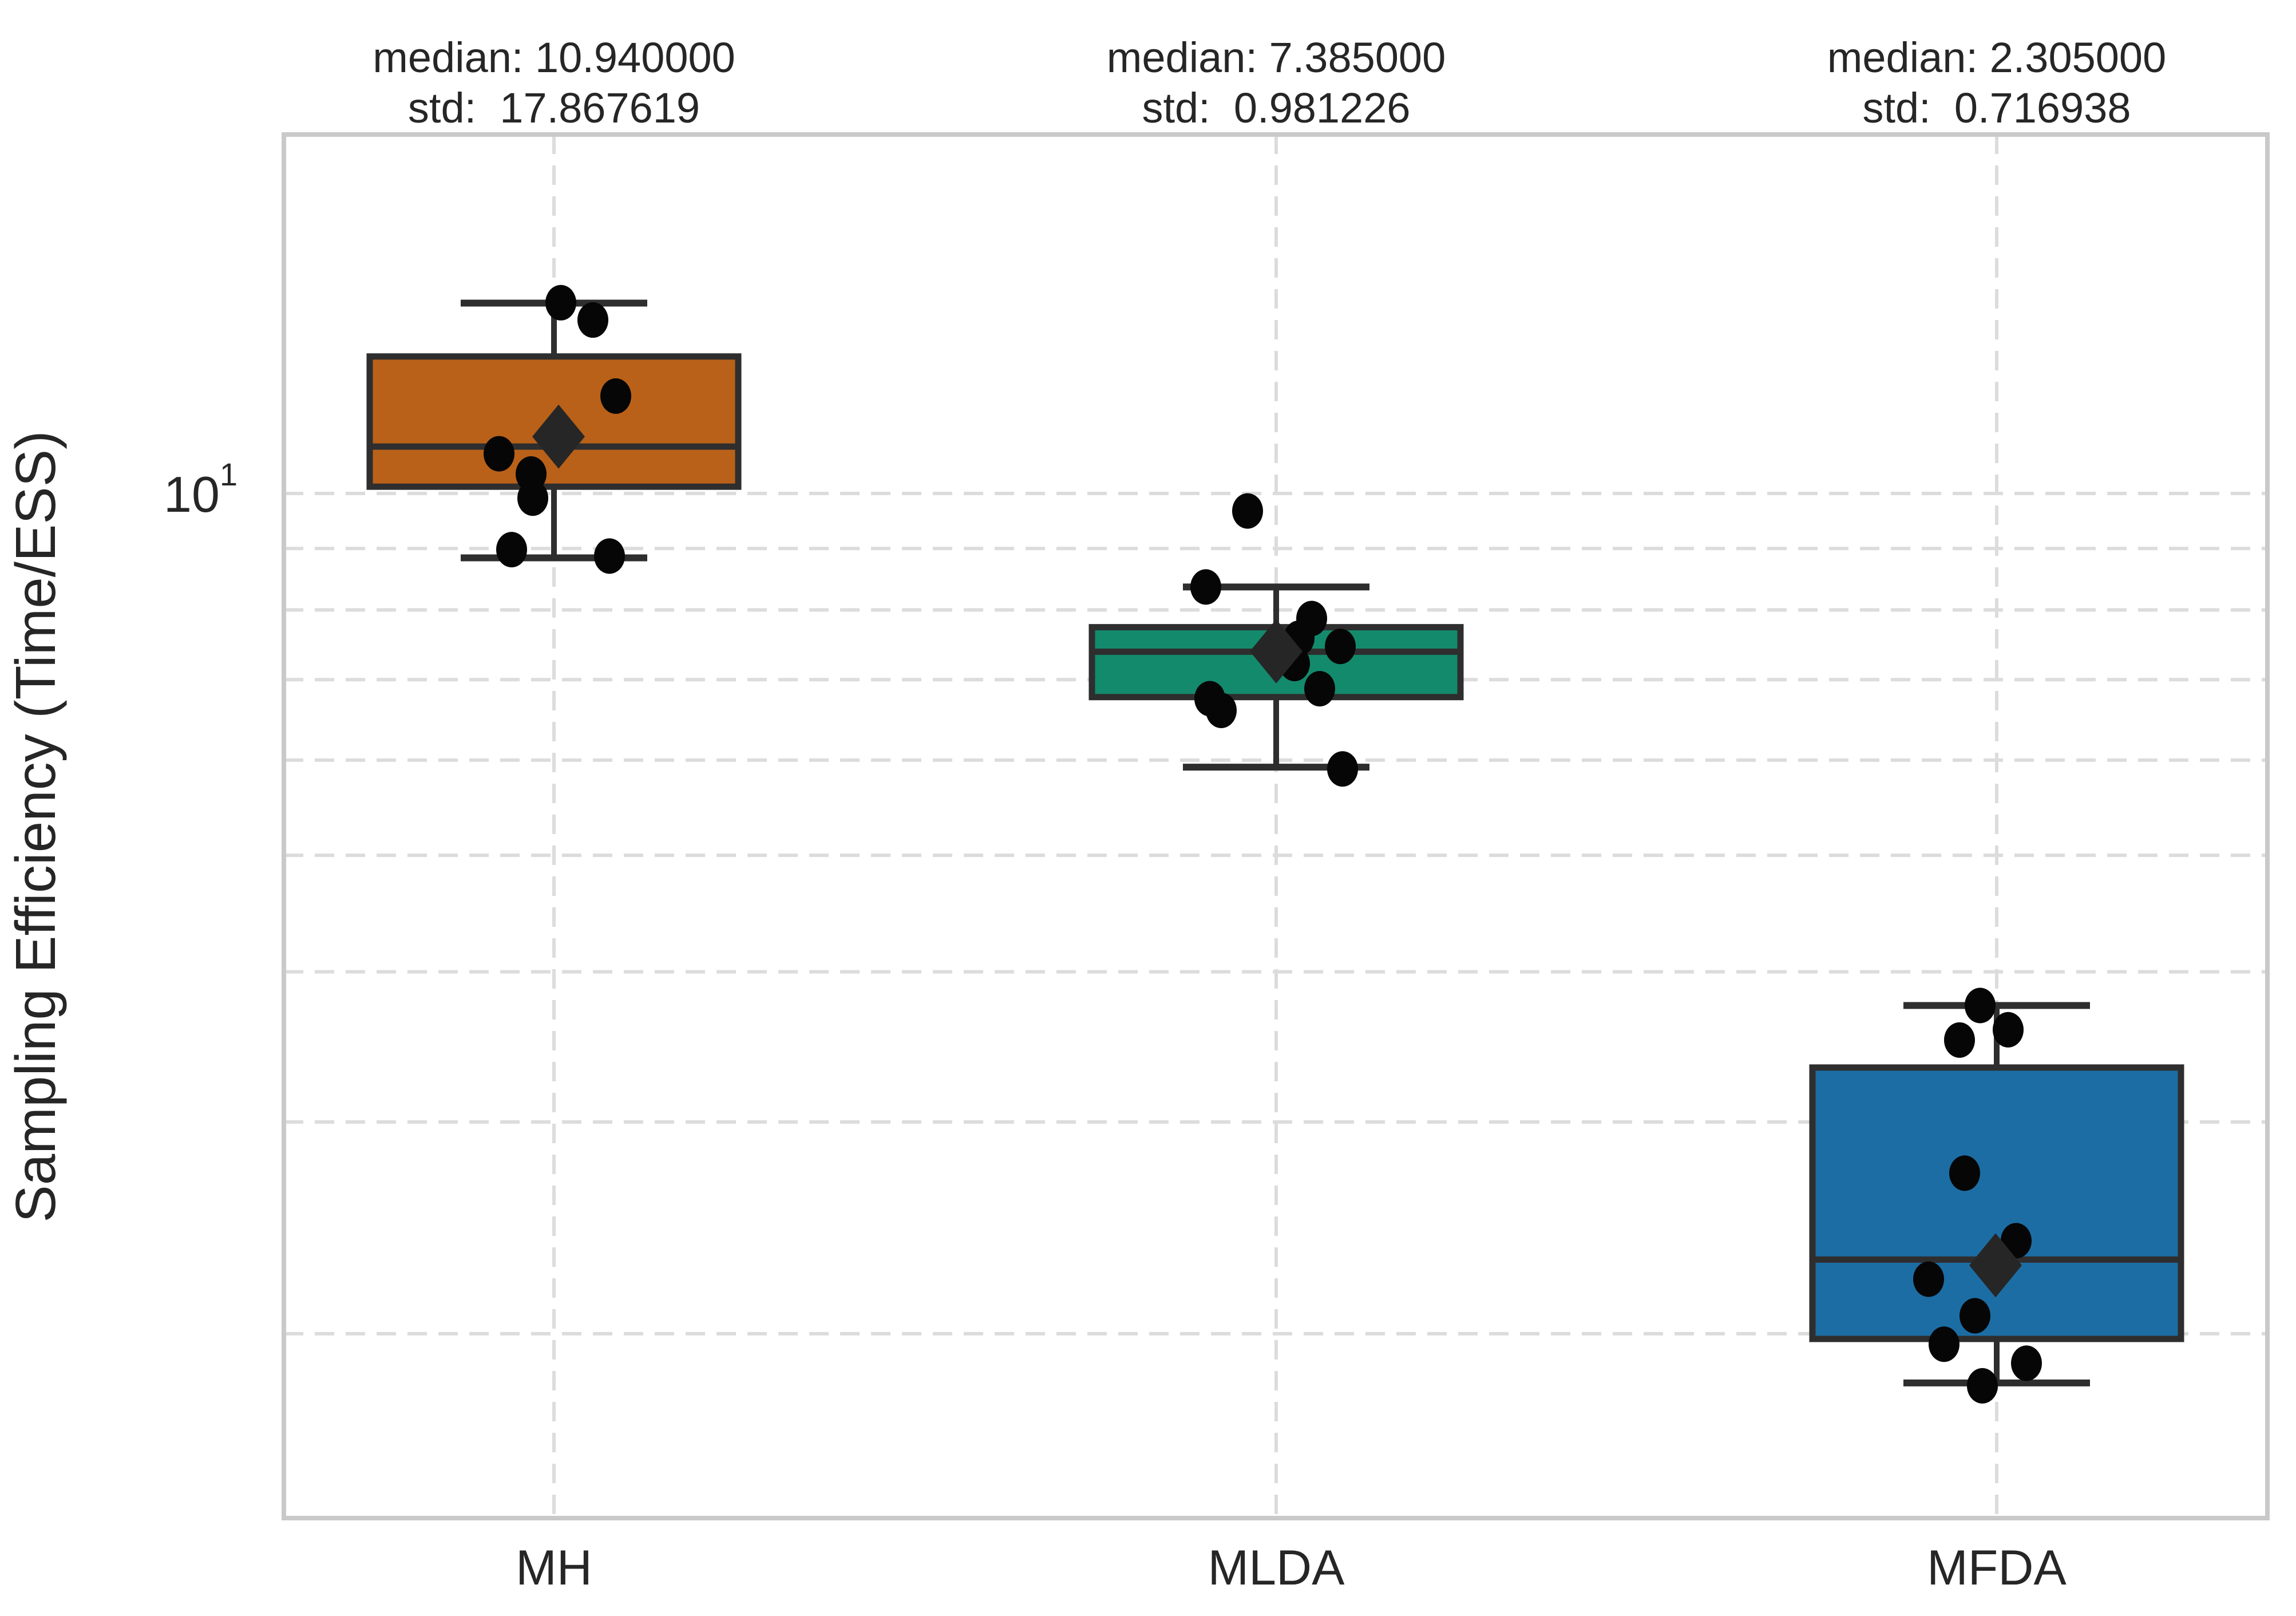 This screenshot has width=2296, height=1616. What do you see at coordinates (1996, 108) in the screenshot?
I see `annotation-std-mfda: std: 0.716938` at bounding box center [1996, 108].